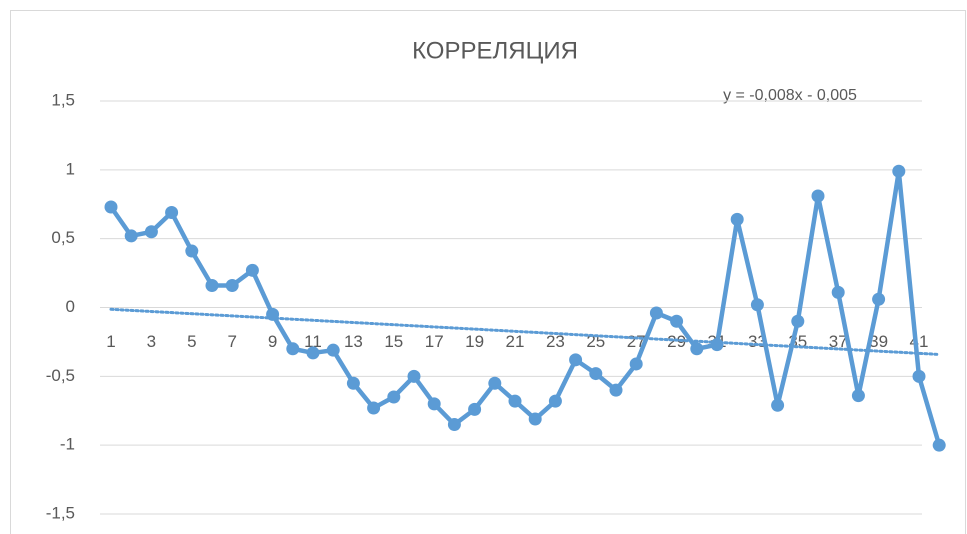 The width and height of the screenshot is (967, 534). Describe the element at coordinates (63, 99) in the screenshot. I see `y-tick-label: 1,5` at that location.